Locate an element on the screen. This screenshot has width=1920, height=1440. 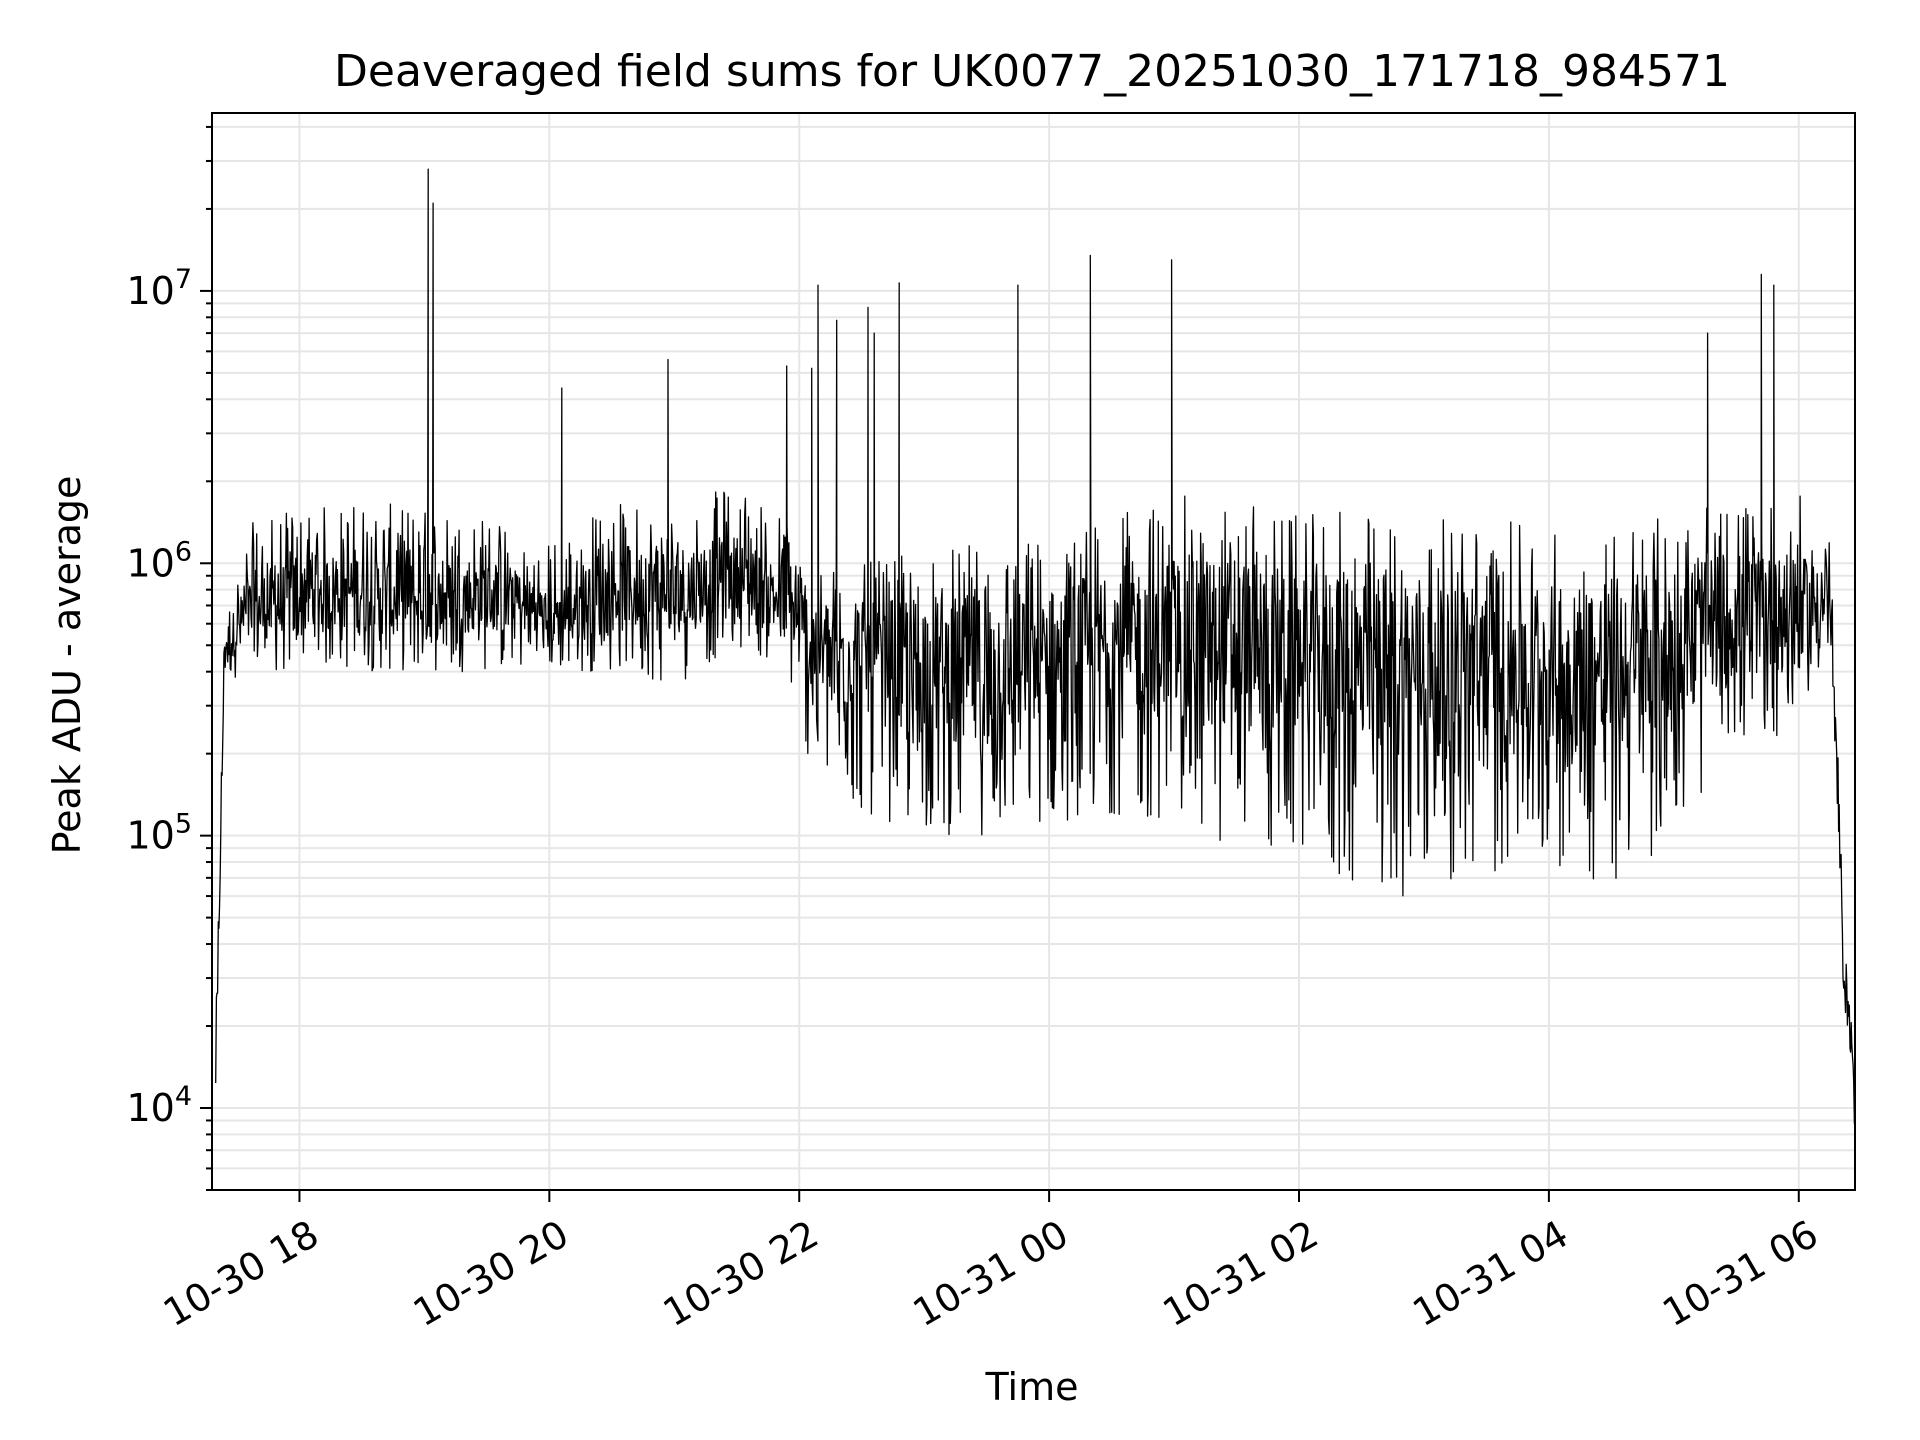
y-axis-label: Peak ADU - average is located at coordinates (67, 665).